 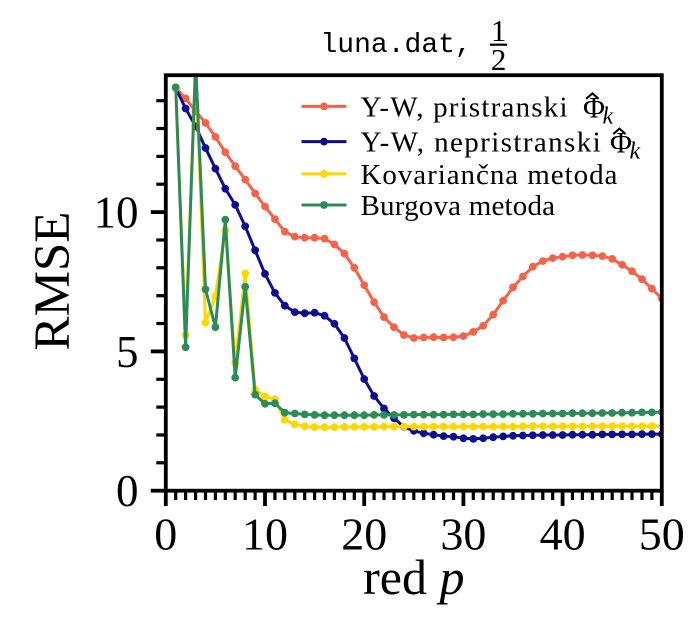 I want to click on svg-text: Y-W, pristranski, so click(x=465, y=108).